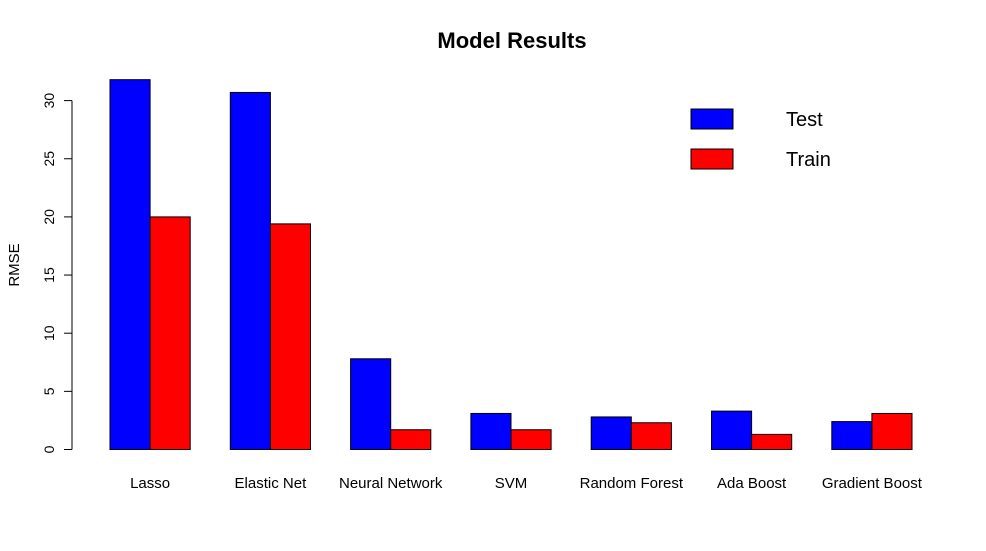 Image resolution: width=986 pixels, height=551 pixels. Describe the element at coordinates (632, 483) in the screenshot. I see `category-label: Random Forest` at that location.